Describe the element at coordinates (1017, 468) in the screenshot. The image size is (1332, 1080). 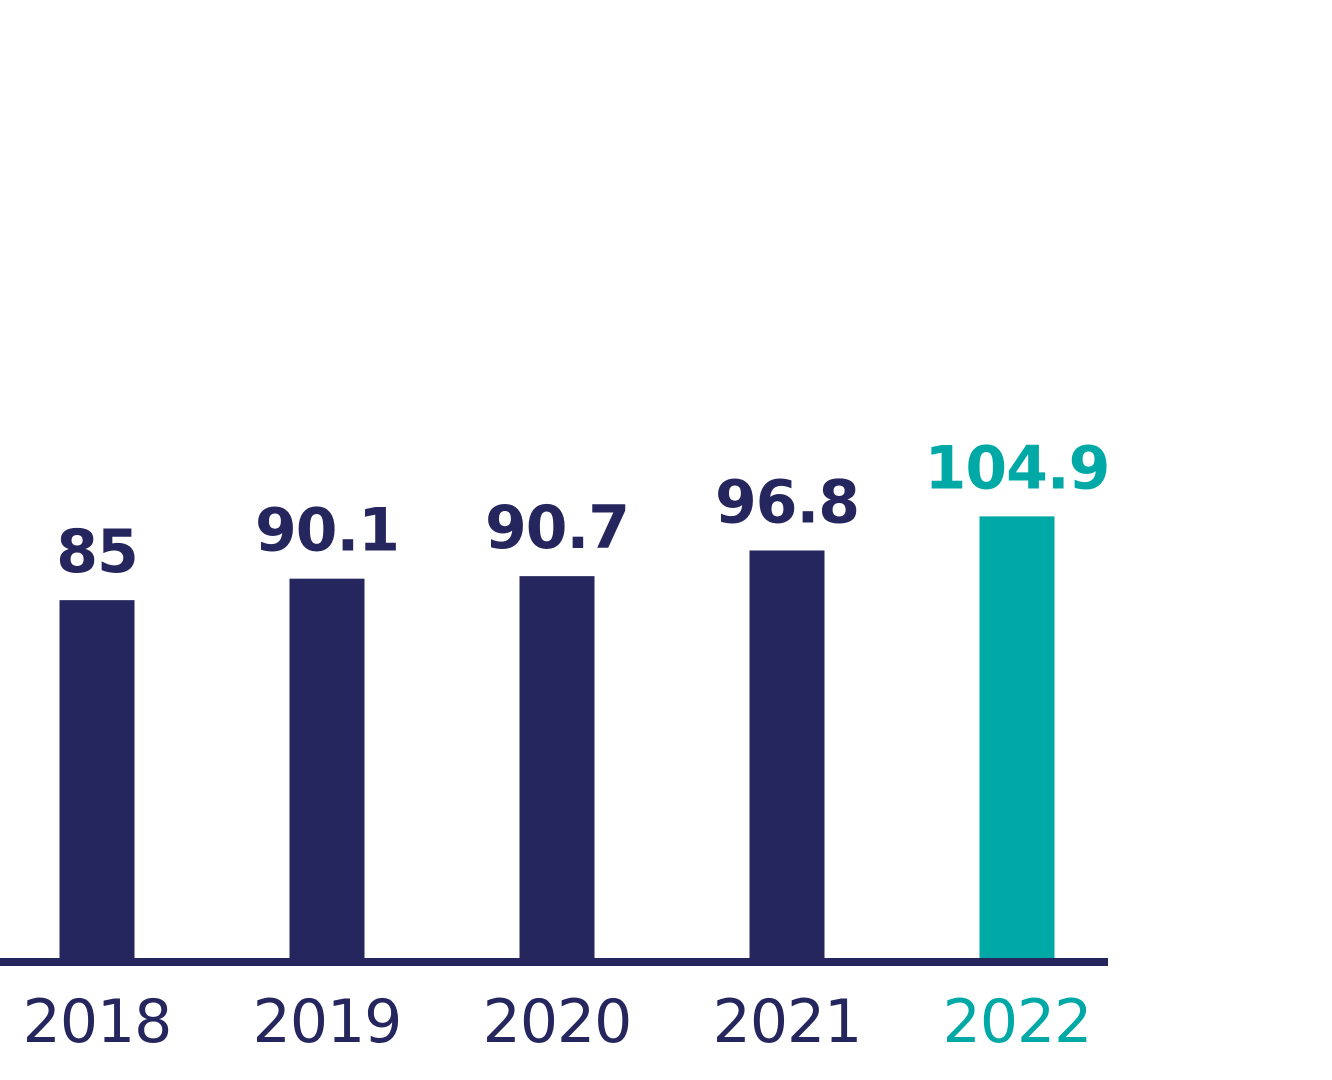
I see `value-label-2022: 104.9` at that location.